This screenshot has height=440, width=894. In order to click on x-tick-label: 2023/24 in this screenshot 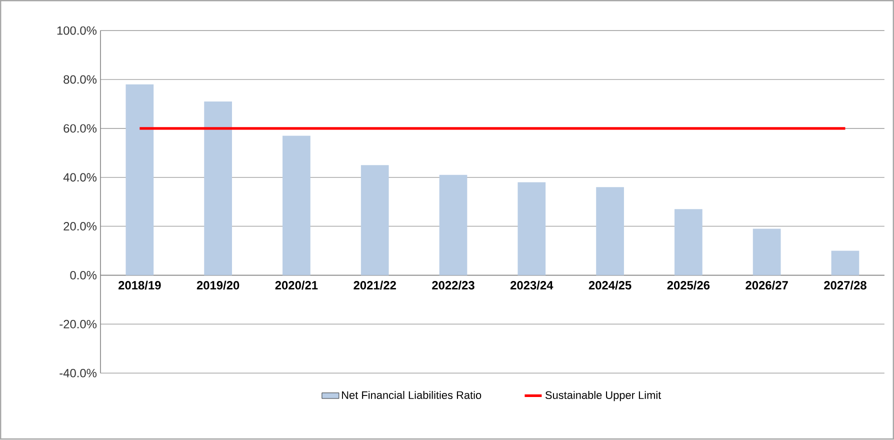, I will do `click(532, 285)`.